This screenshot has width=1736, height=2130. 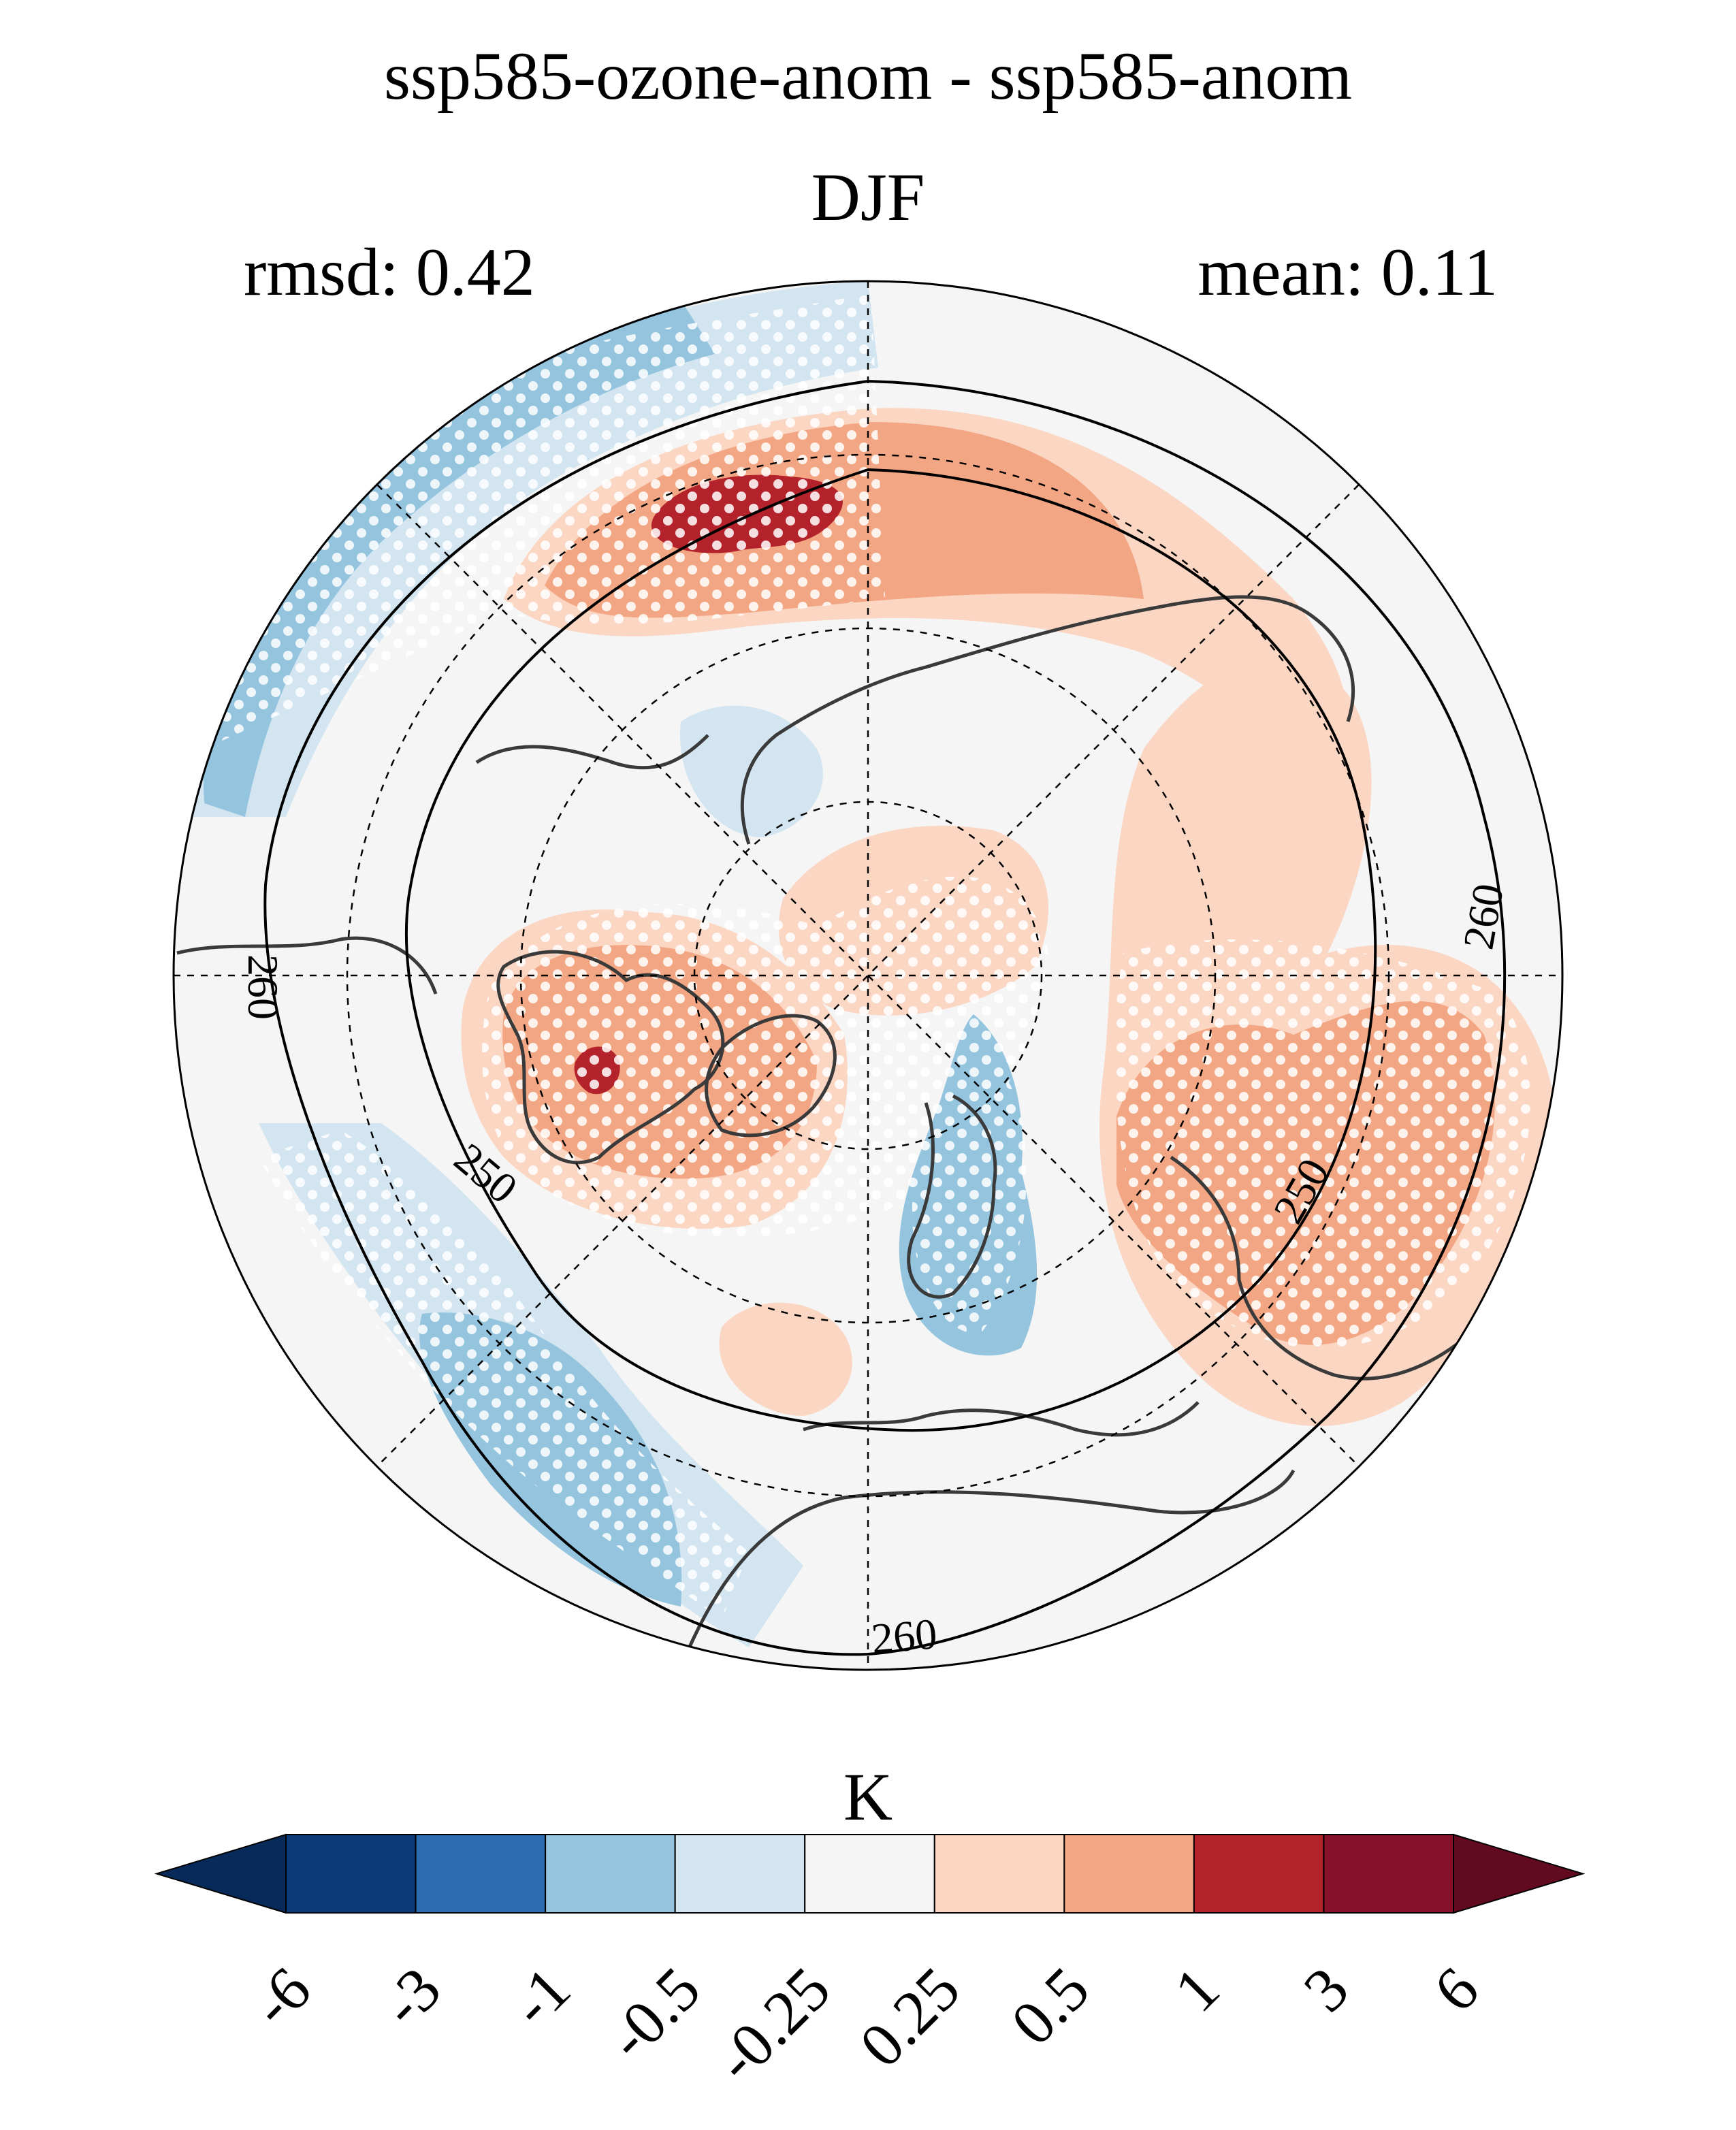 I want to click on colorbar-tick-label: -6, so click(x=281, y=1996).